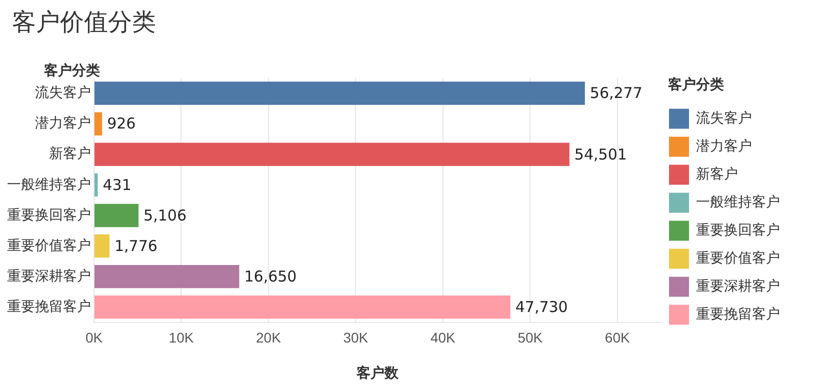 The width and height of the screenshot is (830, 392). What do you see at coordinates (269, 338) in the screenshot?
I see `x-tick-label: 20K` at bounding box center [269, 338].